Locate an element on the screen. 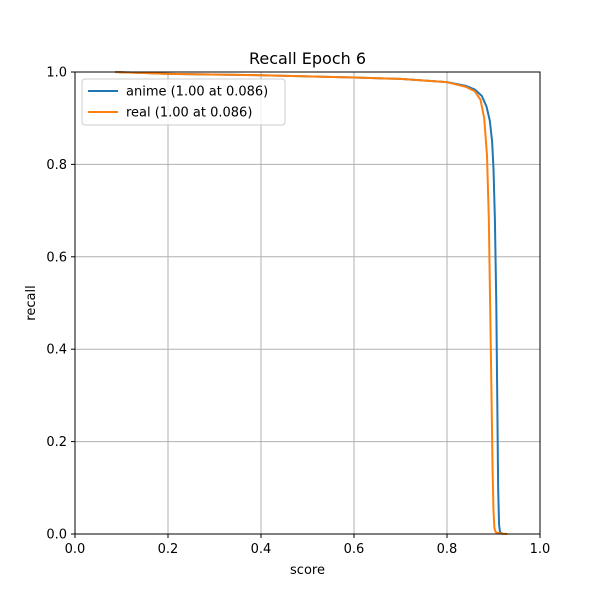  y-tick-label: 0.6 is located at coordinates (56, 257).